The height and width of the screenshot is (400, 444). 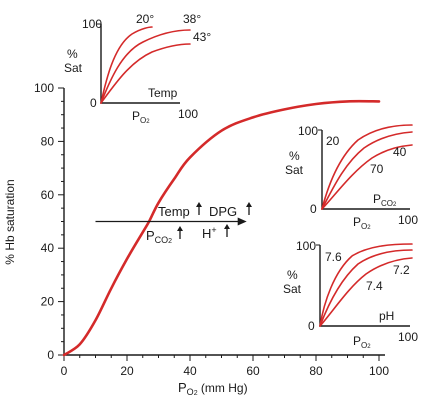 I want to click on pco2-series-label-70: 70, so click(x=377, y=169).